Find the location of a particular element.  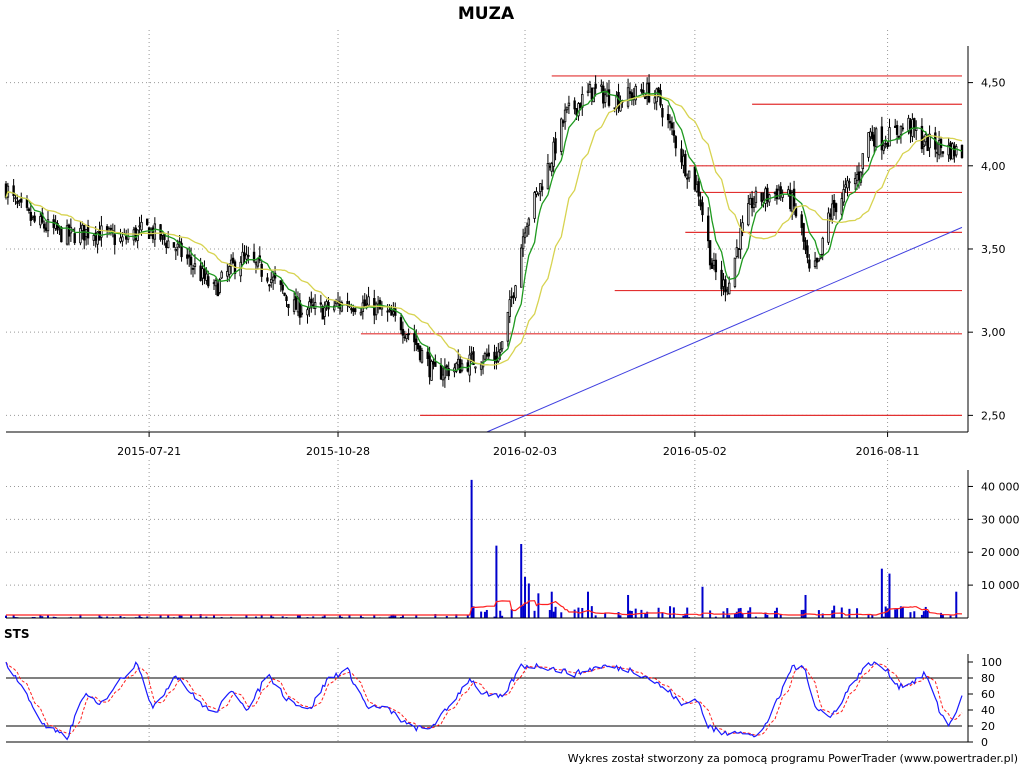

volume-average is located at coordinates (484, 608).